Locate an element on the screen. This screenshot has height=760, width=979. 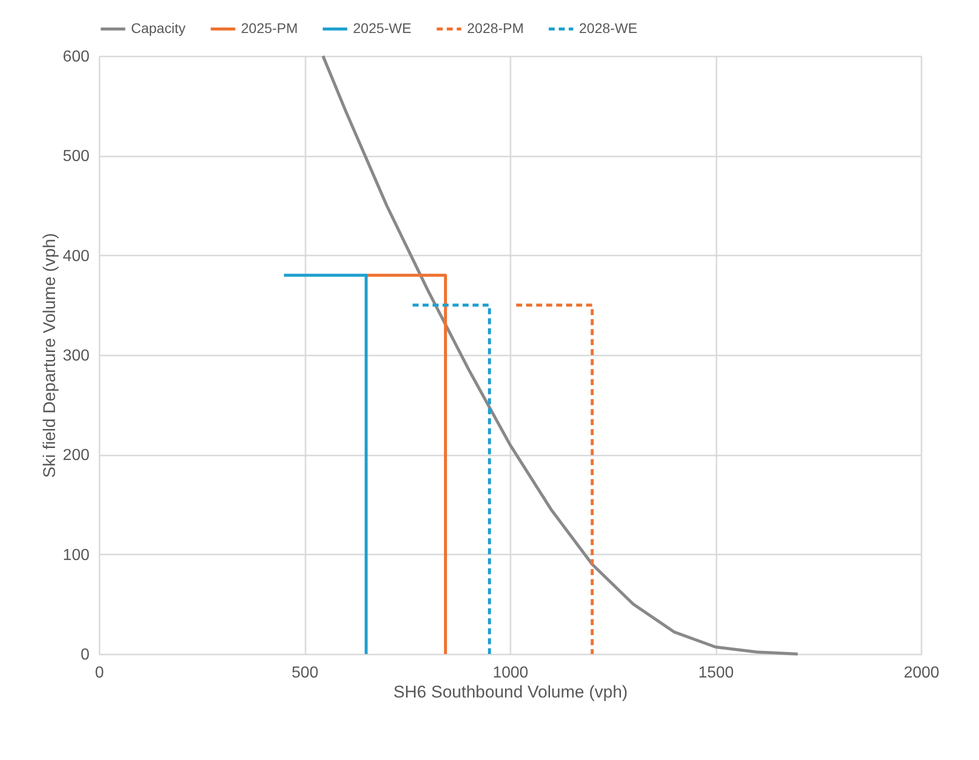
x-axis-title: SH6 Southbound Volume (vph) is located at coordinates (510, 692).